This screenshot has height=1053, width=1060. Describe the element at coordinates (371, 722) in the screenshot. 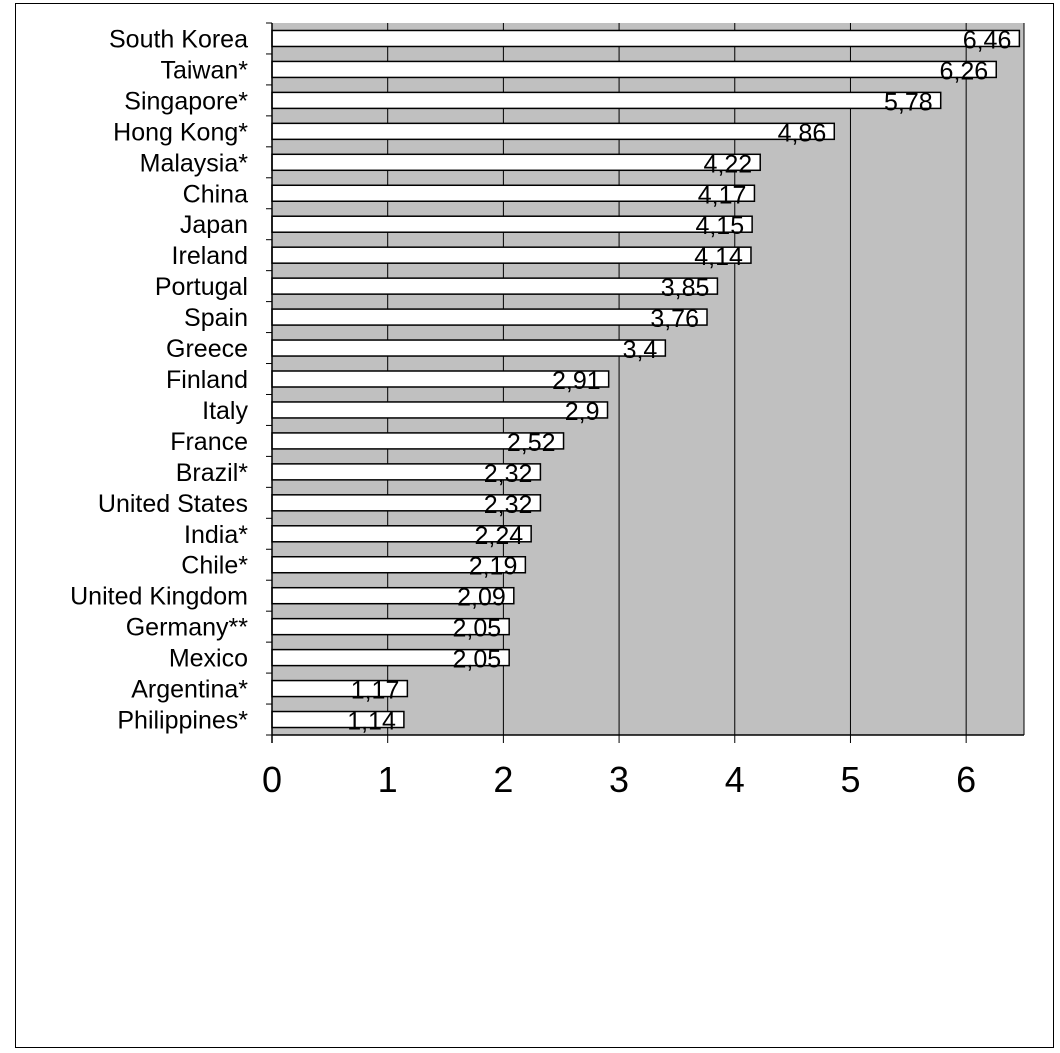

I see `data-label: 1,14` at that location.